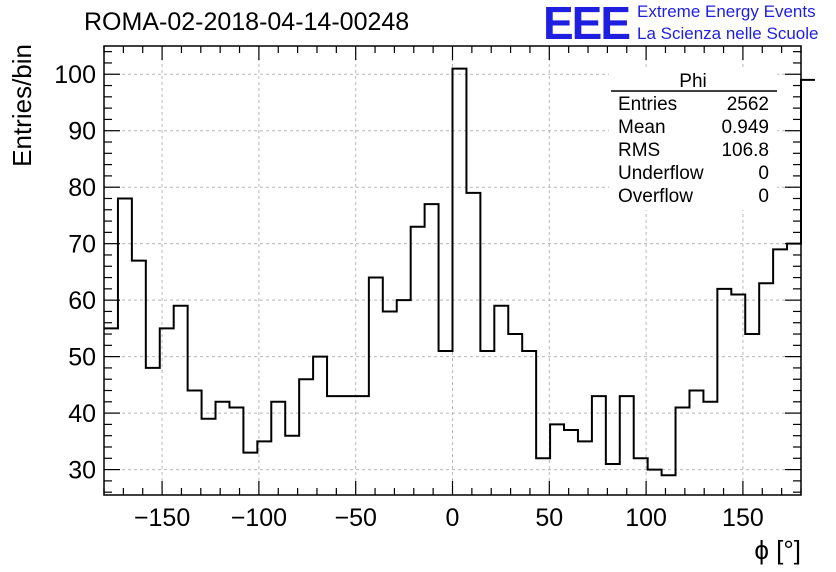 The image size is (836, 572). What do you see at coordinates (82, 358) in the screenshot?
I see `y-tick-label: 50` at bounding box center [82, 358].